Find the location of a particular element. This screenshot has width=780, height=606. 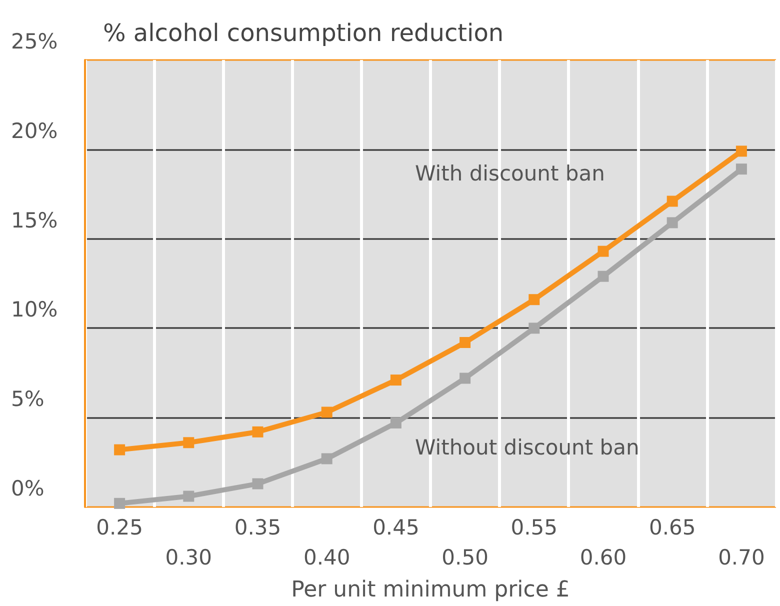

x-tick-label: 0.45 is located at coordinates (396, 528).